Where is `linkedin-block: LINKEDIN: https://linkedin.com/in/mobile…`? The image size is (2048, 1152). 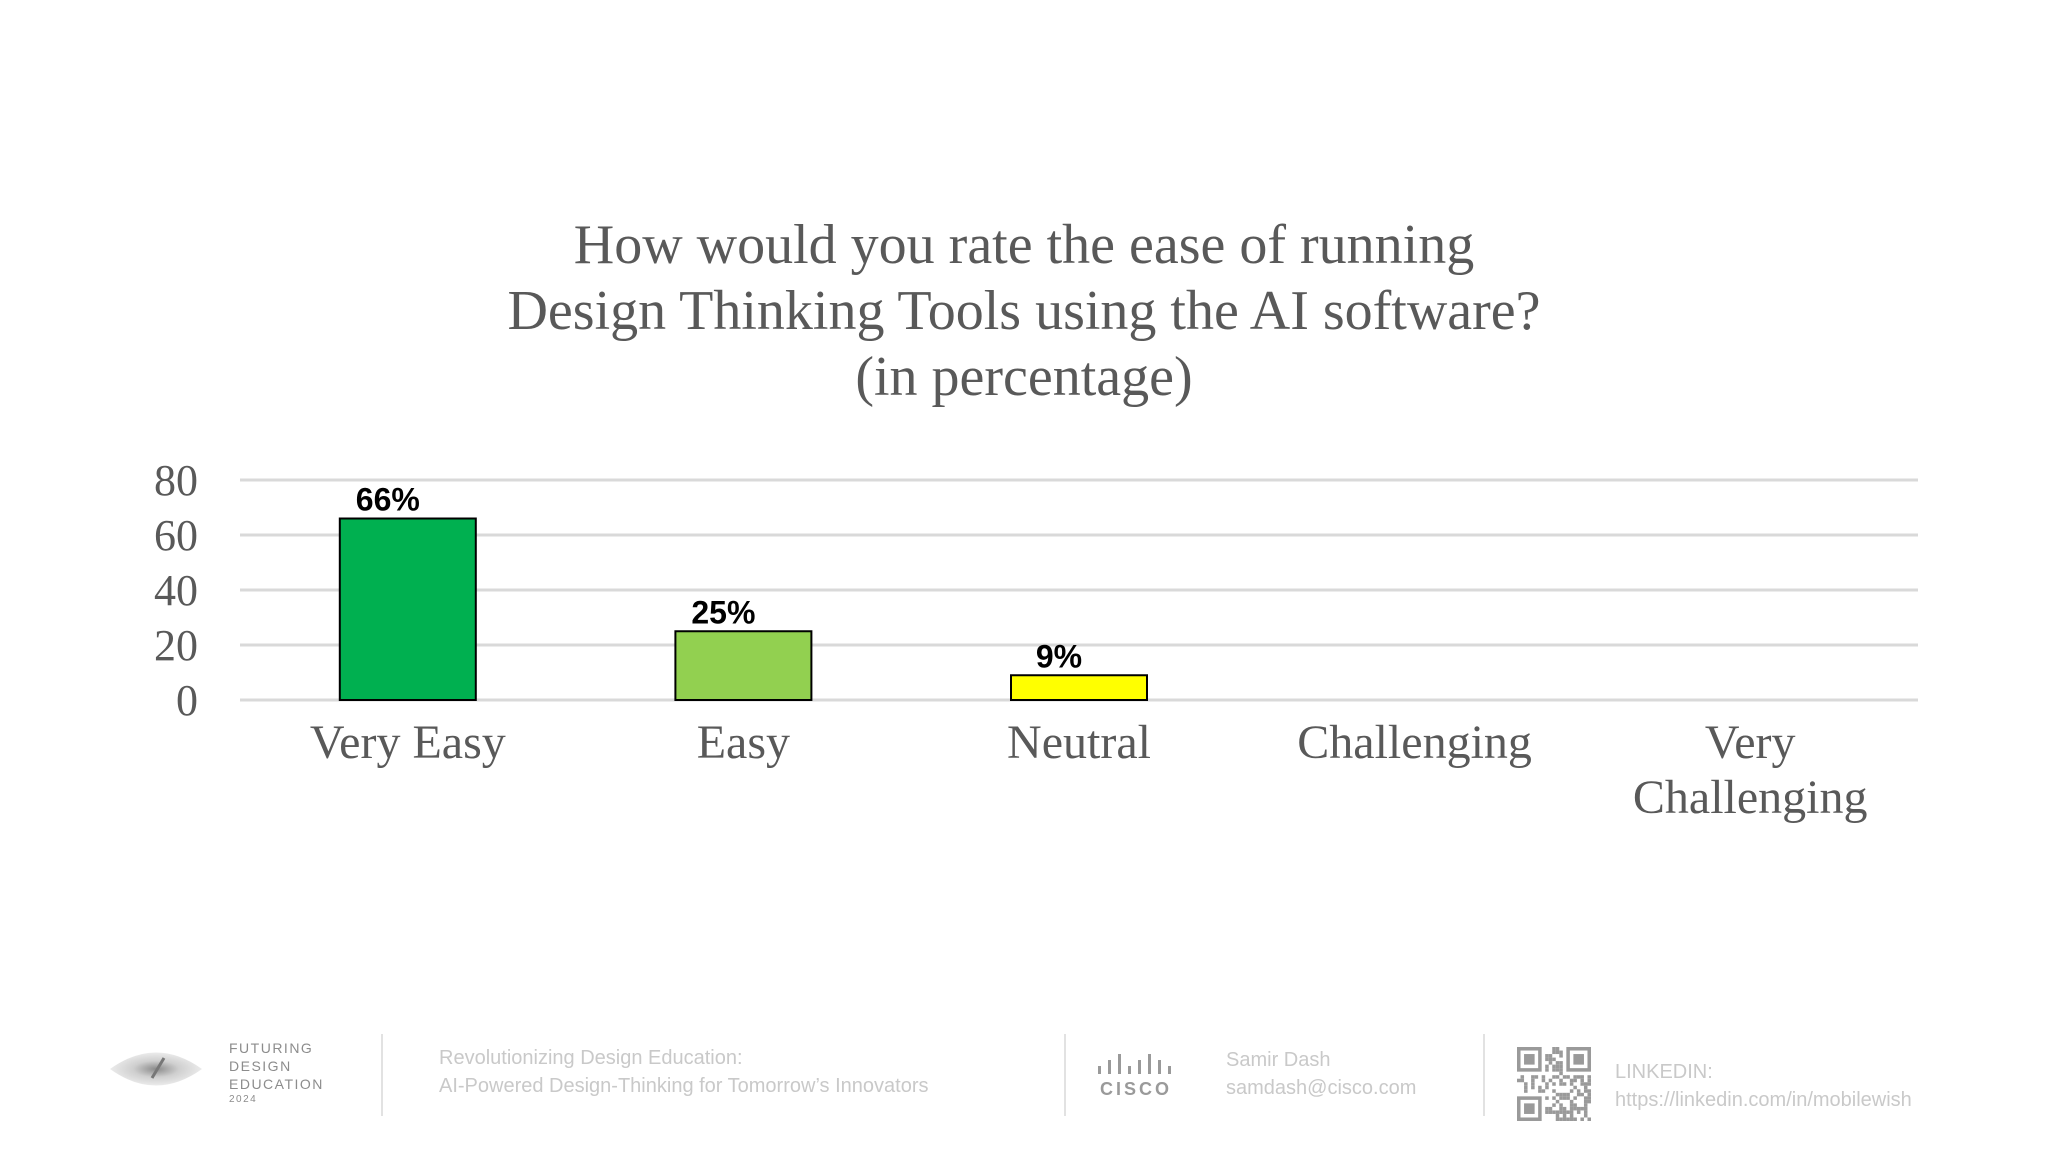 linkedin-block: LINKEDIN: https://linkedin.com/in/mobile… is located at coordinates (1763, 1086).